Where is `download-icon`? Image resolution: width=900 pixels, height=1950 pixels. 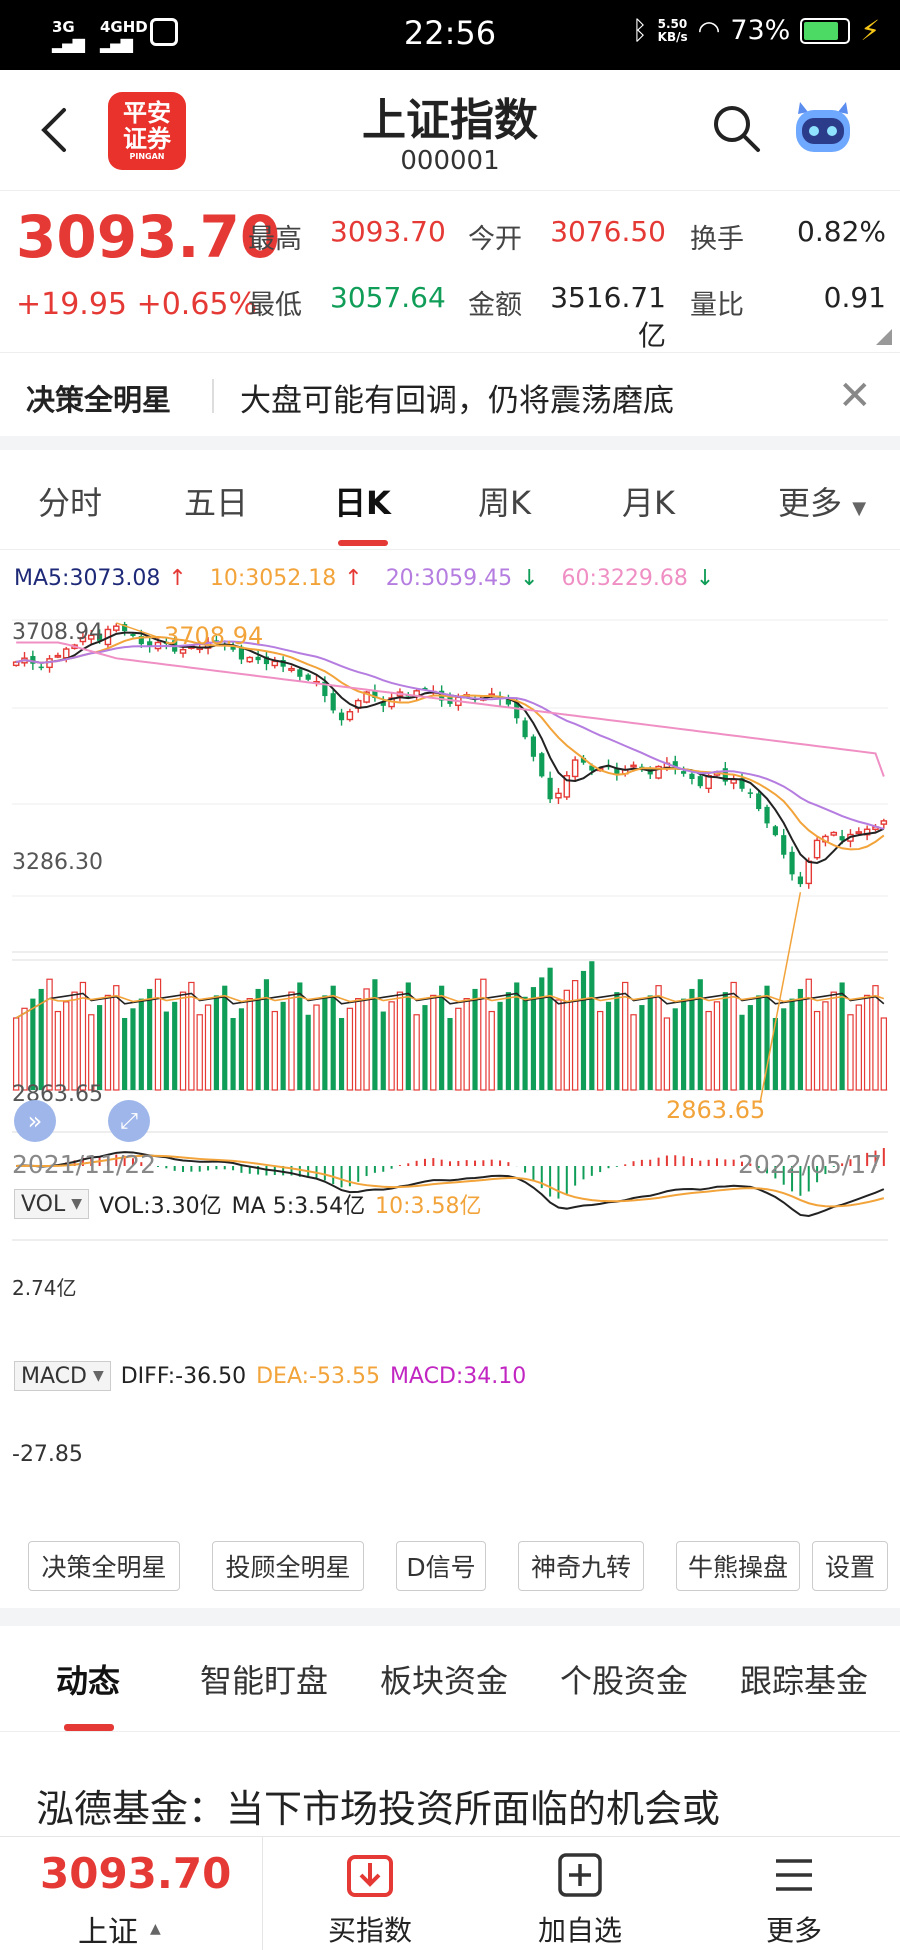 download-icon is located at coordinates (370, 1876).